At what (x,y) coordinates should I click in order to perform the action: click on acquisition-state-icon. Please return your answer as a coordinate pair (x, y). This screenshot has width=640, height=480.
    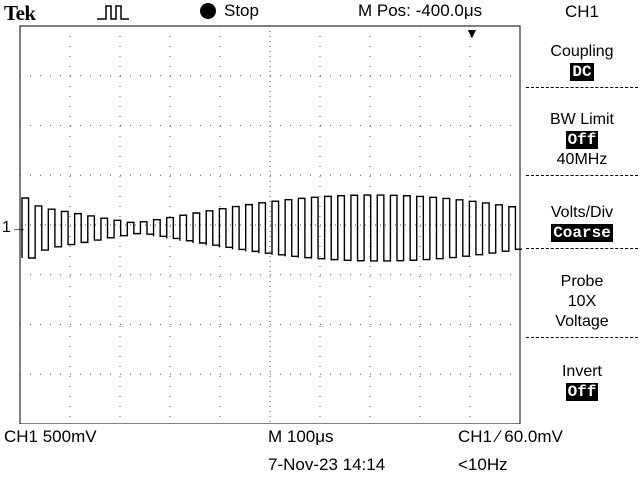
    Looking at the image, I should click on (208, 11).